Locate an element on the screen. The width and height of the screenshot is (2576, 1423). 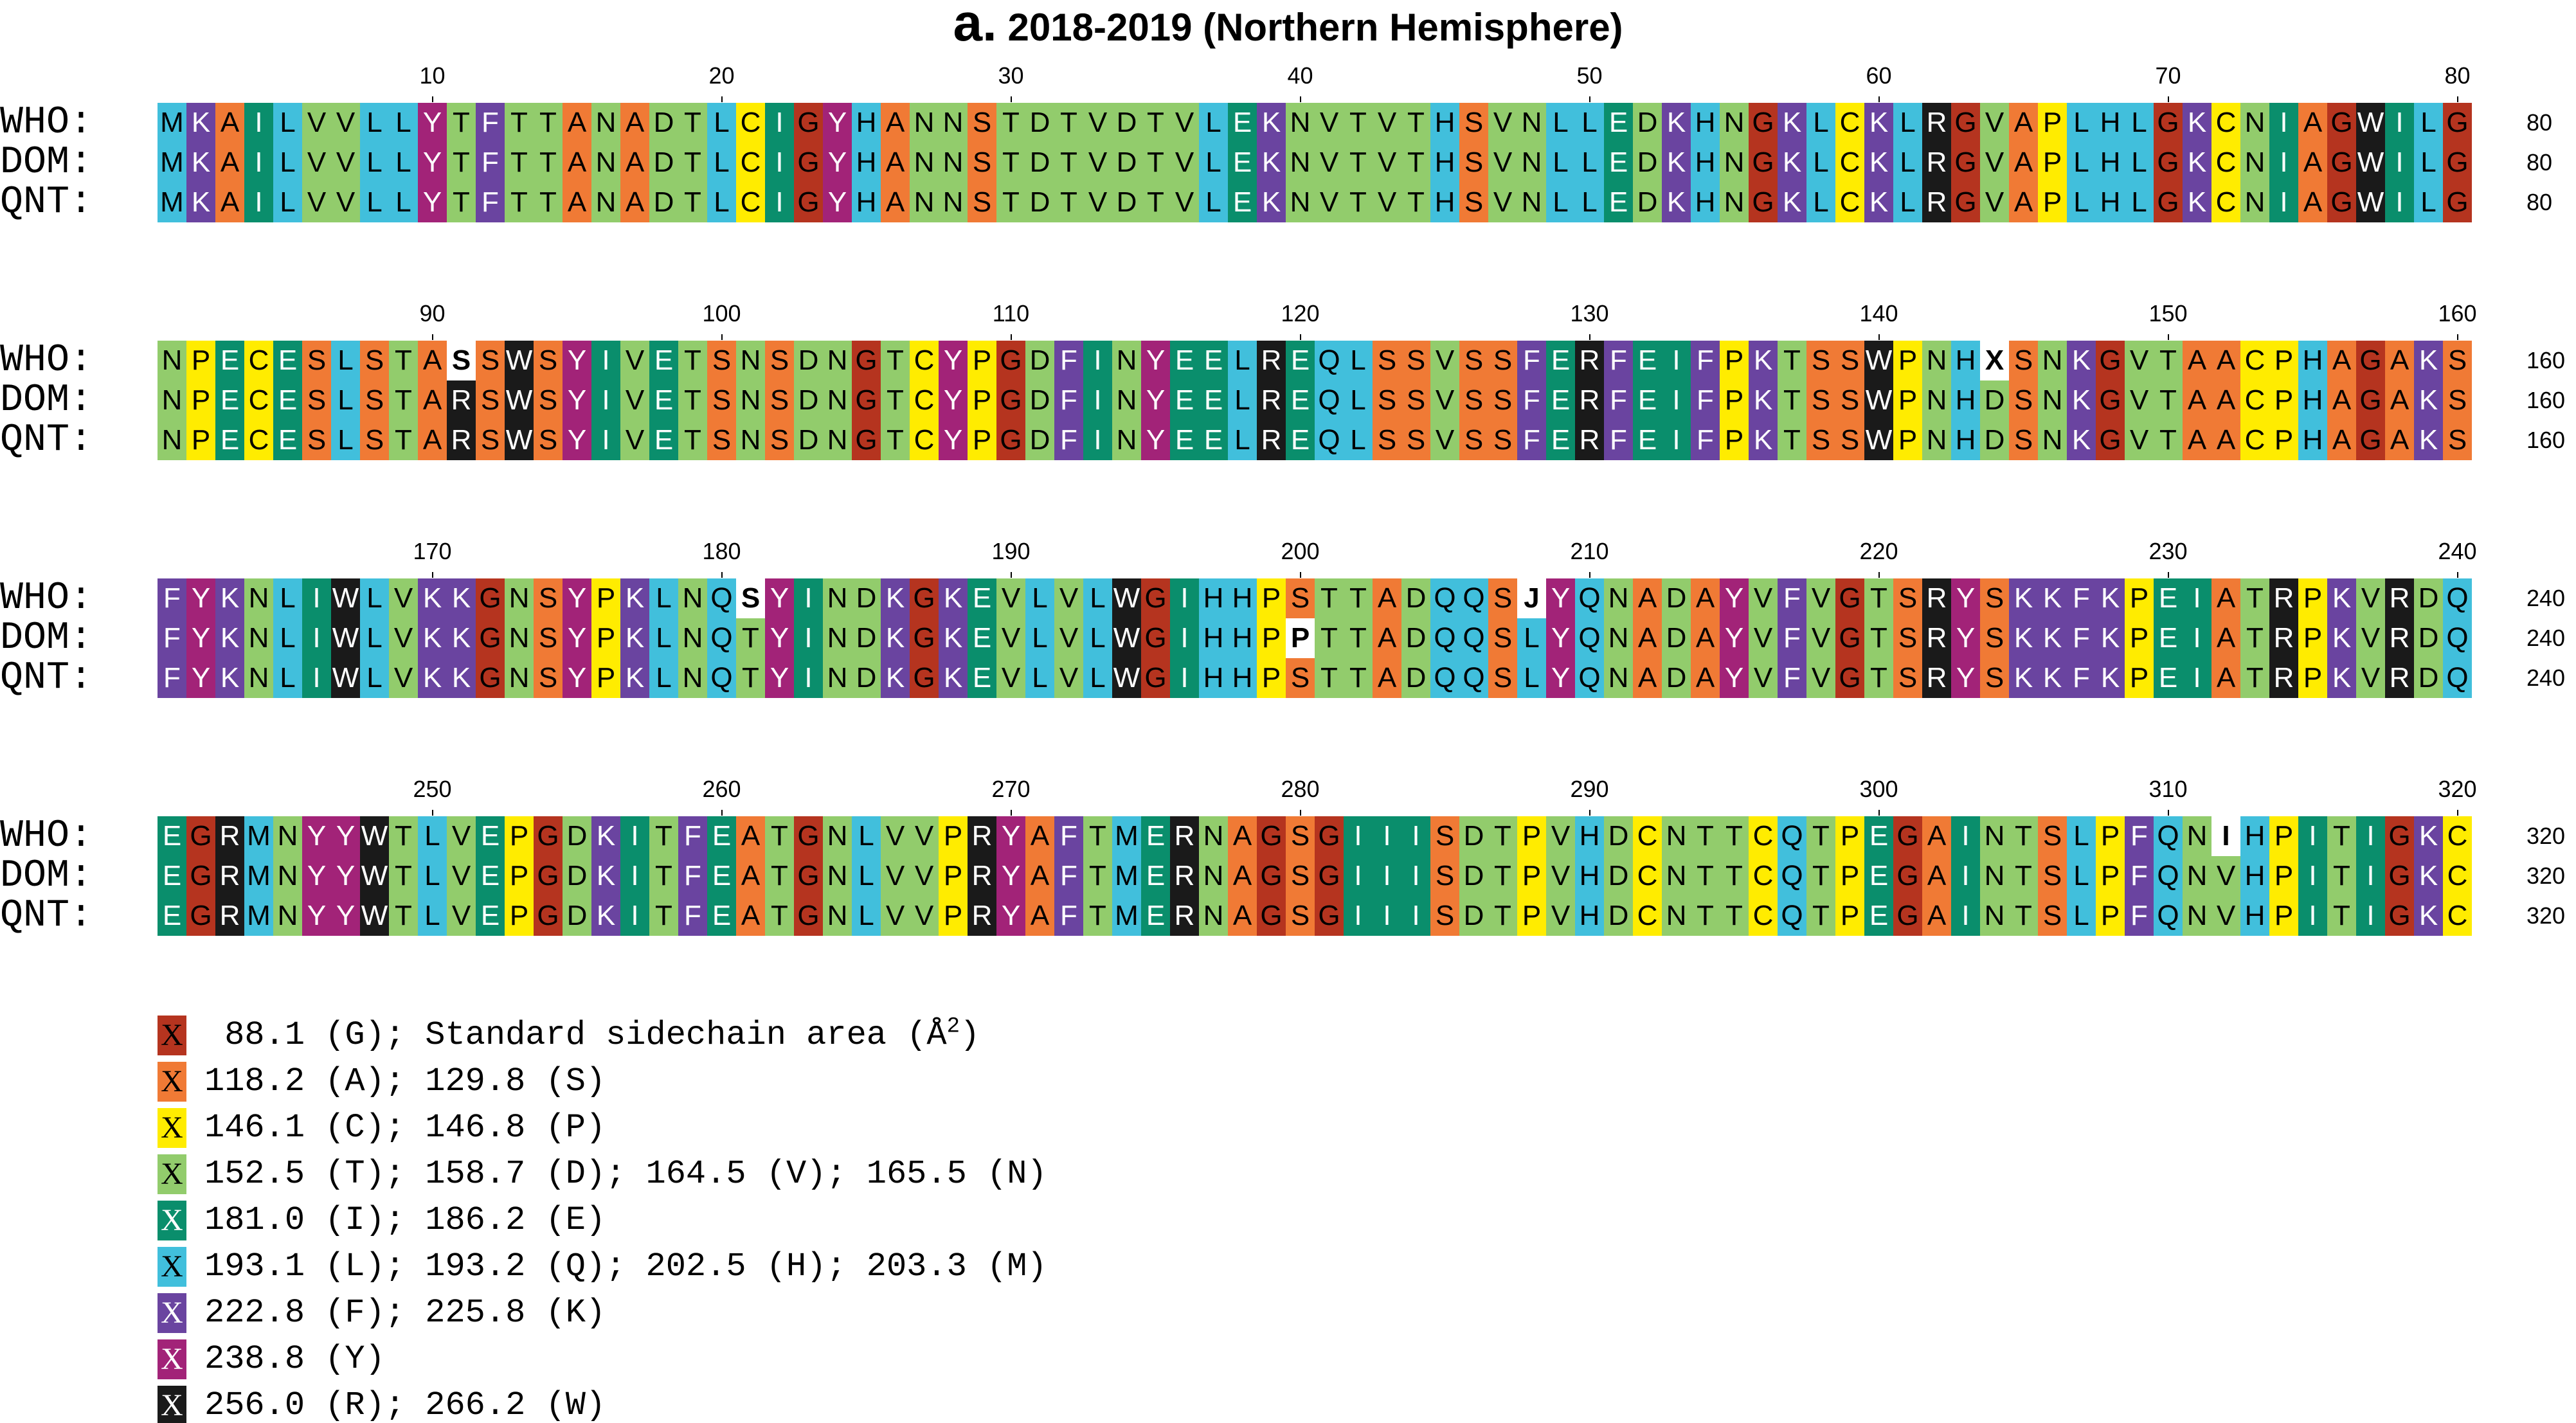
sequence-label-who: WHO: is located at coordinates (67, 836).